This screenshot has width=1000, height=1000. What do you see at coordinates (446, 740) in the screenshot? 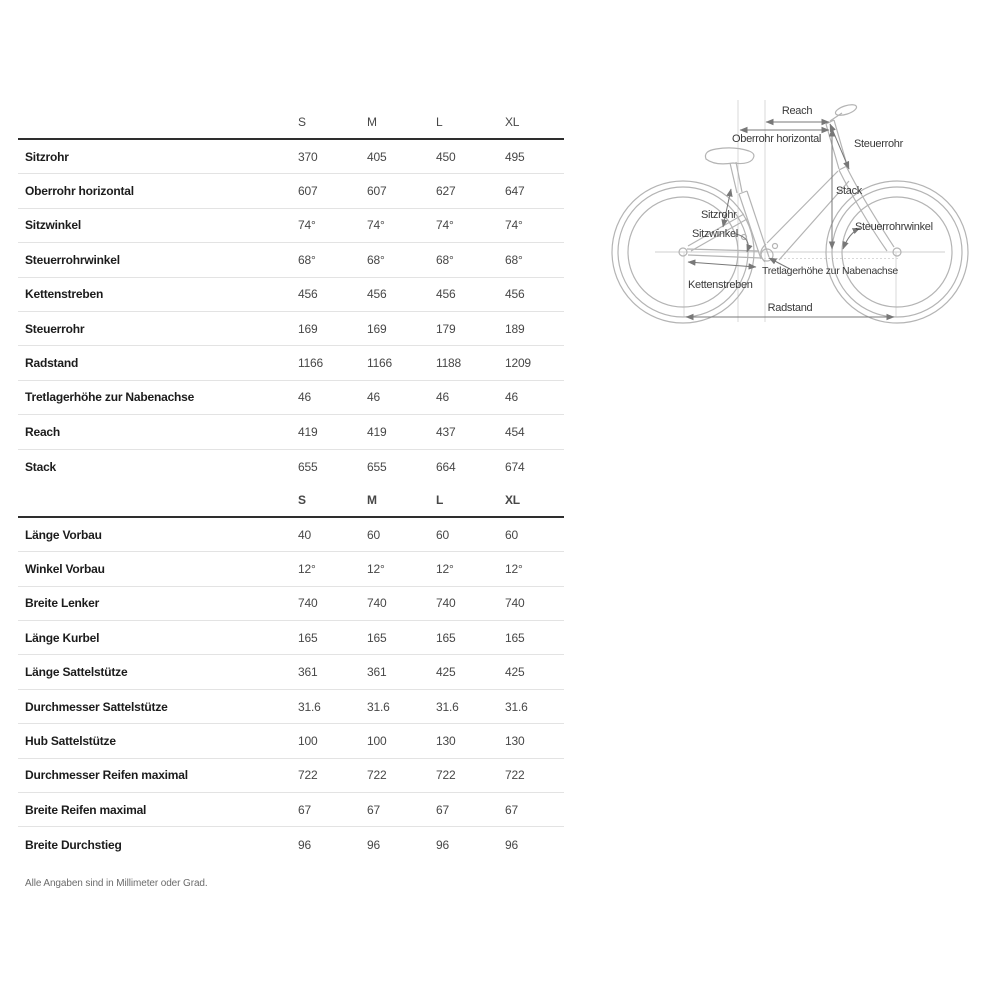
I see `cell-value: 130` at bounding box center [446, 740].